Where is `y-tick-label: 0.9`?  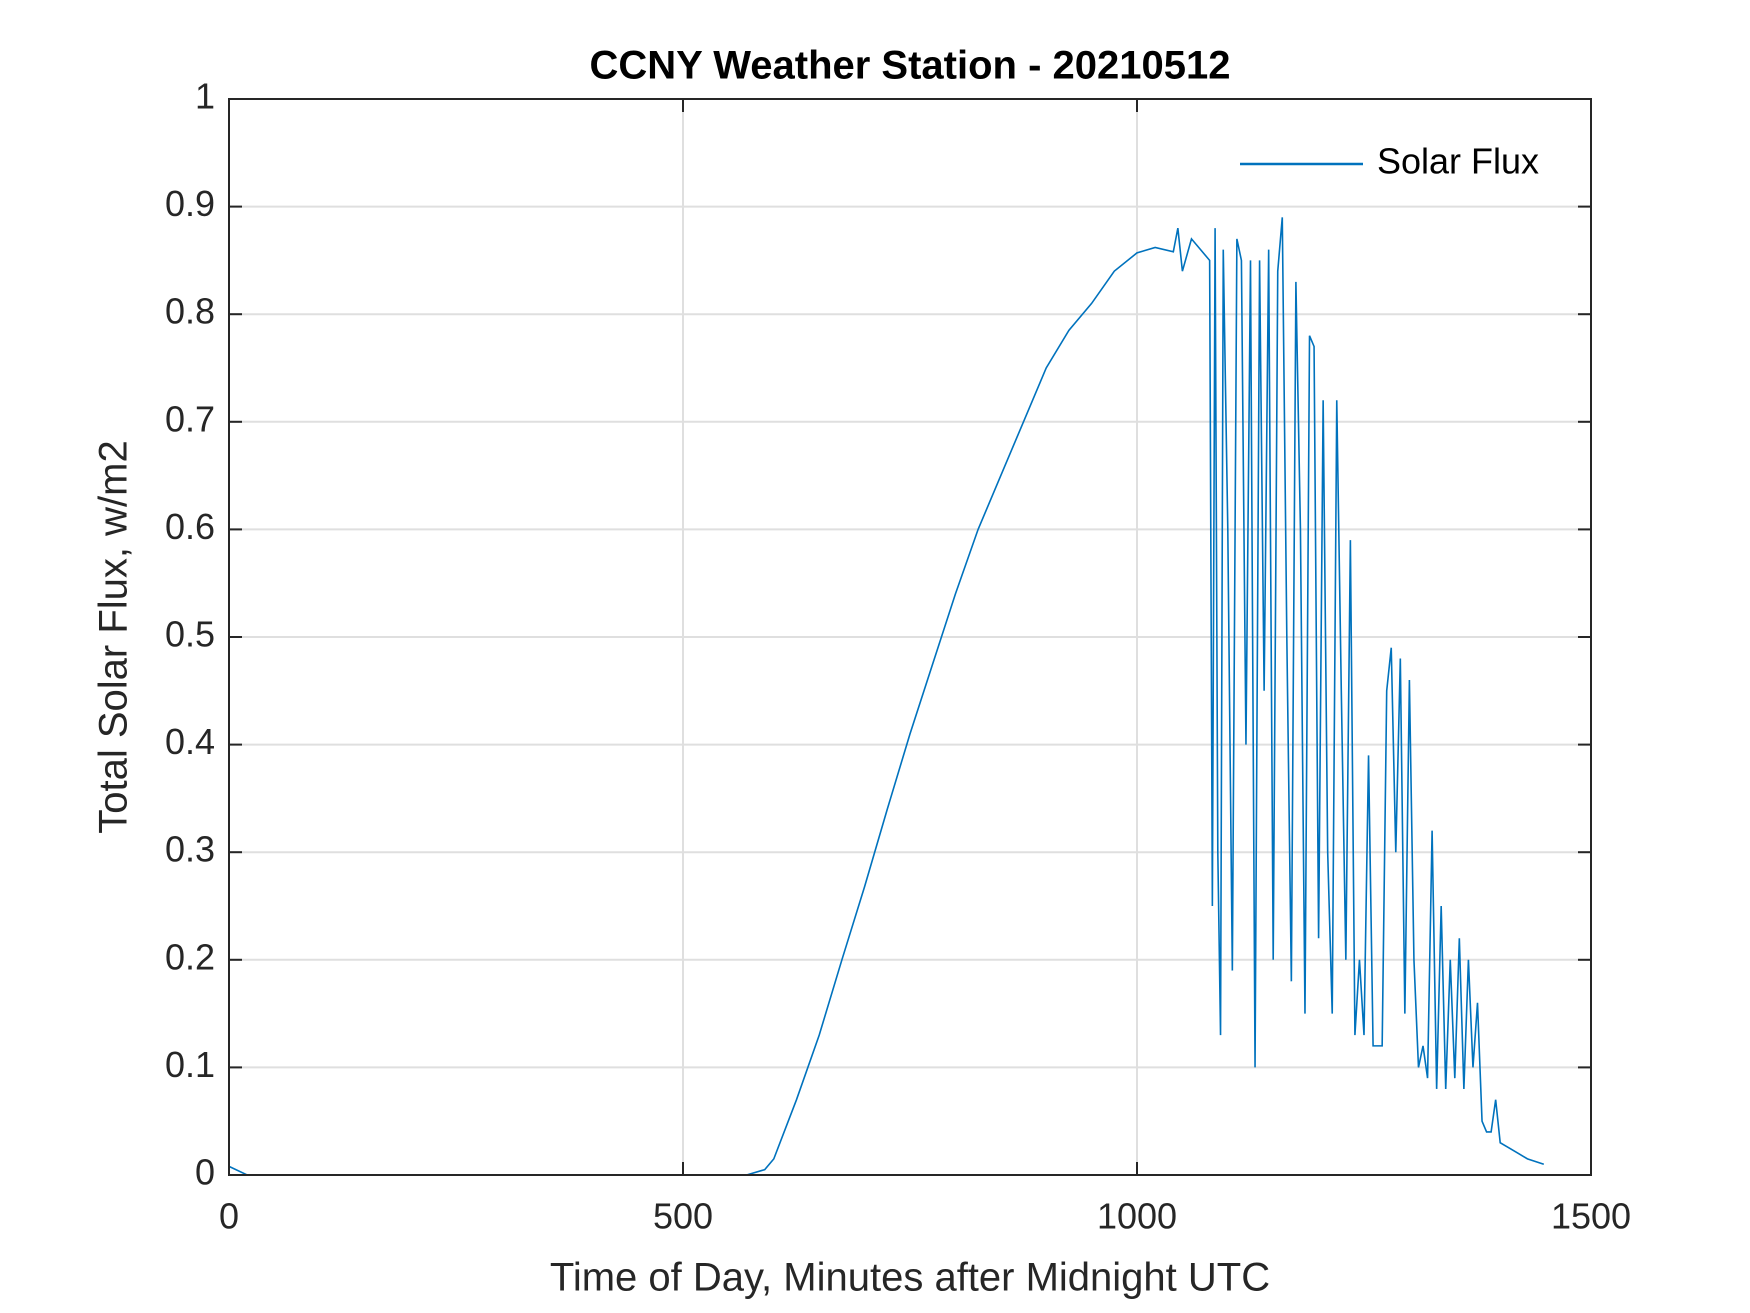 y-tick-label: 0.9 is located at coordinates (190, 203).